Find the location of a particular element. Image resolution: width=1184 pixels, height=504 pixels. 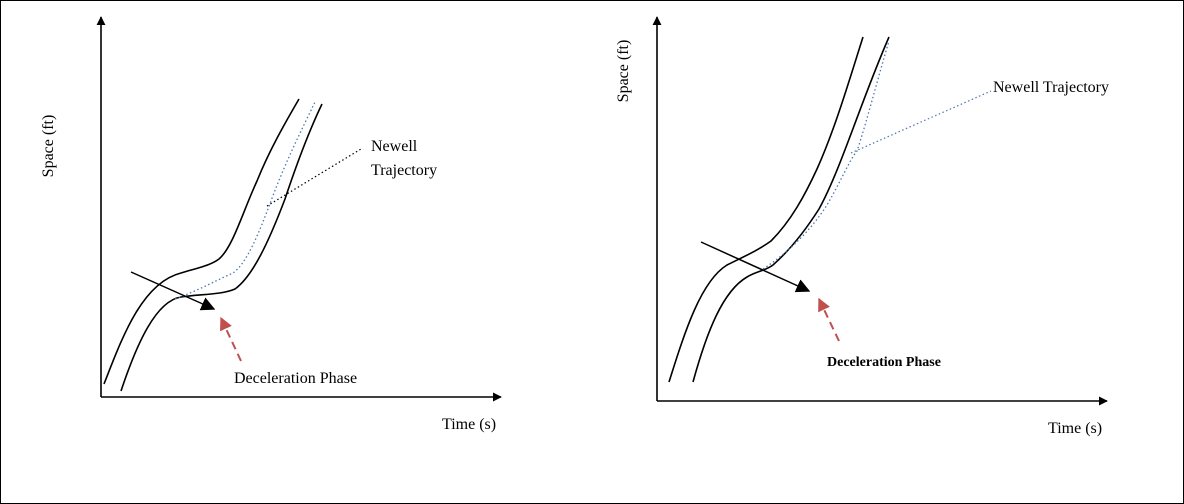

right-newell-annotation: Newell Trajectory is located at coordinates (1051, 87).